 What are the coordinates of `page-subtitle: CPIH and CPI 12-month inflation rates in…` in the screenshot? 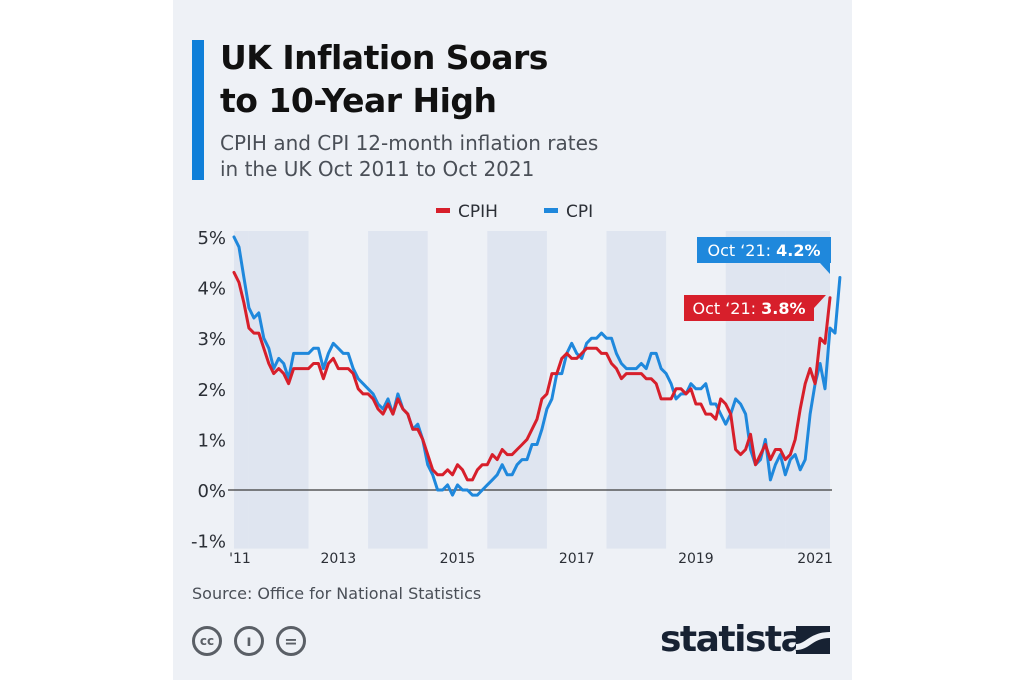 It's located at (409, 156).